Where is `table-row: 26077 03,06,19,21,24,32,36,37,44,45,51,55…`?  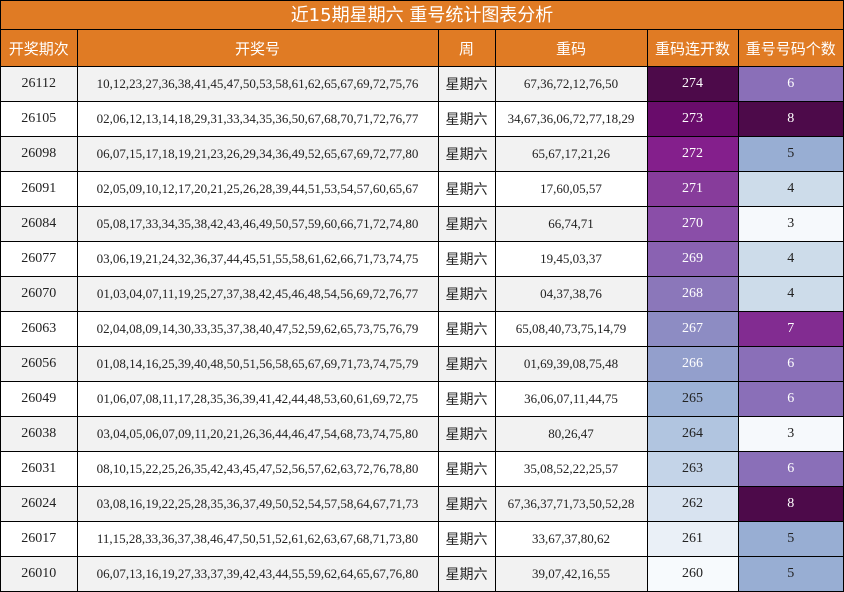 table-row: 26077 03,06,19,21,24,32,36,37,44,45,51,55… is located at coordinates (422, 259).